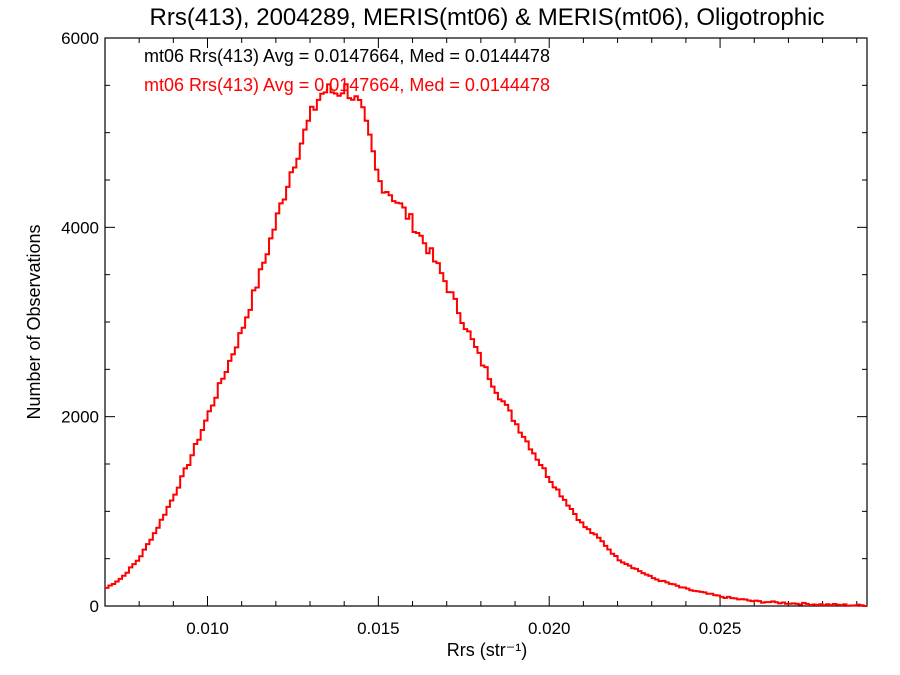  Describe the element at coordinates (34, 321) in the screenshot. I see `y-axis-label: Number of Observations` at that location.